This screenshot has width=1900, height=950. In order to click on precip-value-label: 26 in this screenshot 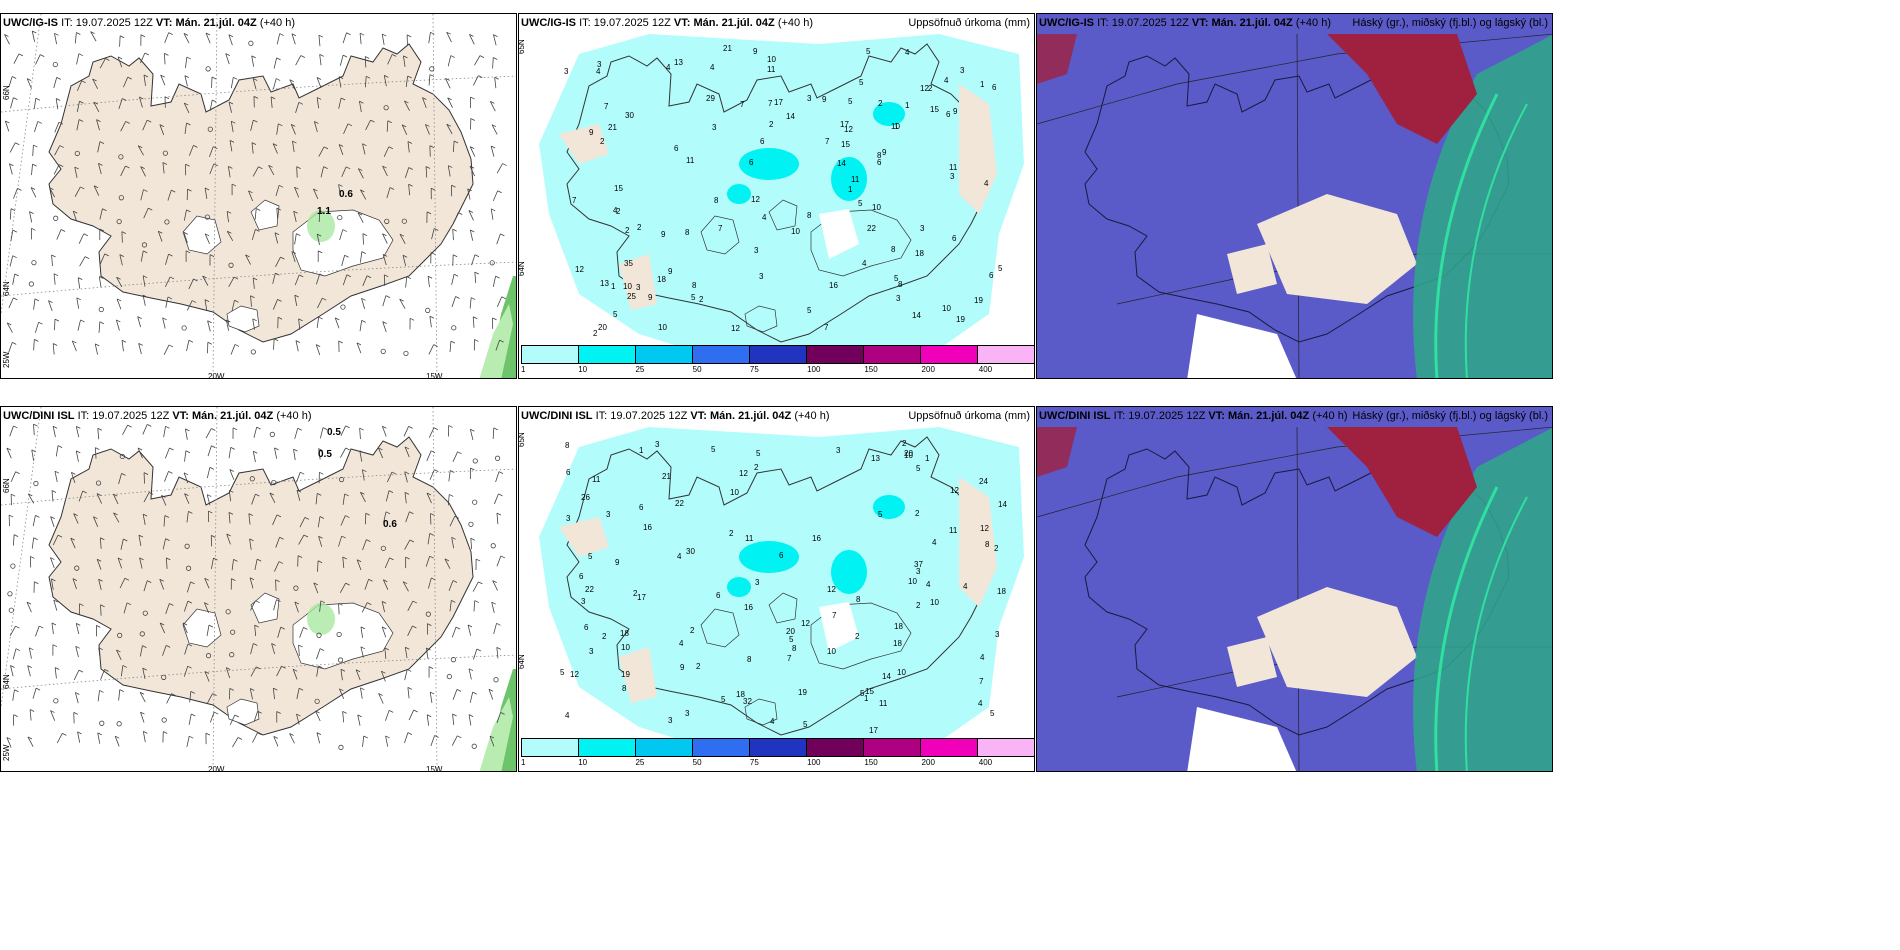, I will do `click(585, 497)`.